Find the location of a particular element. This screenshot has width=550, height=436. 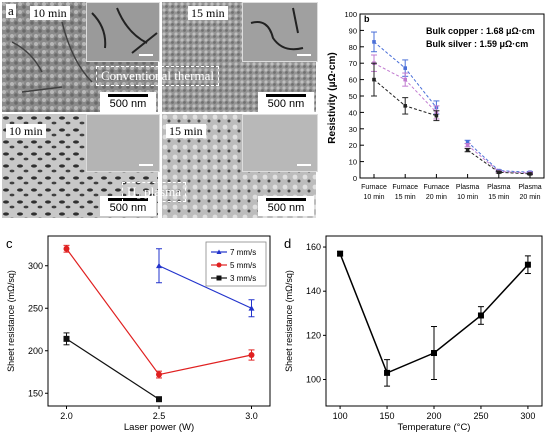

panel-letter-b: b is located at coordinates (367, 19).